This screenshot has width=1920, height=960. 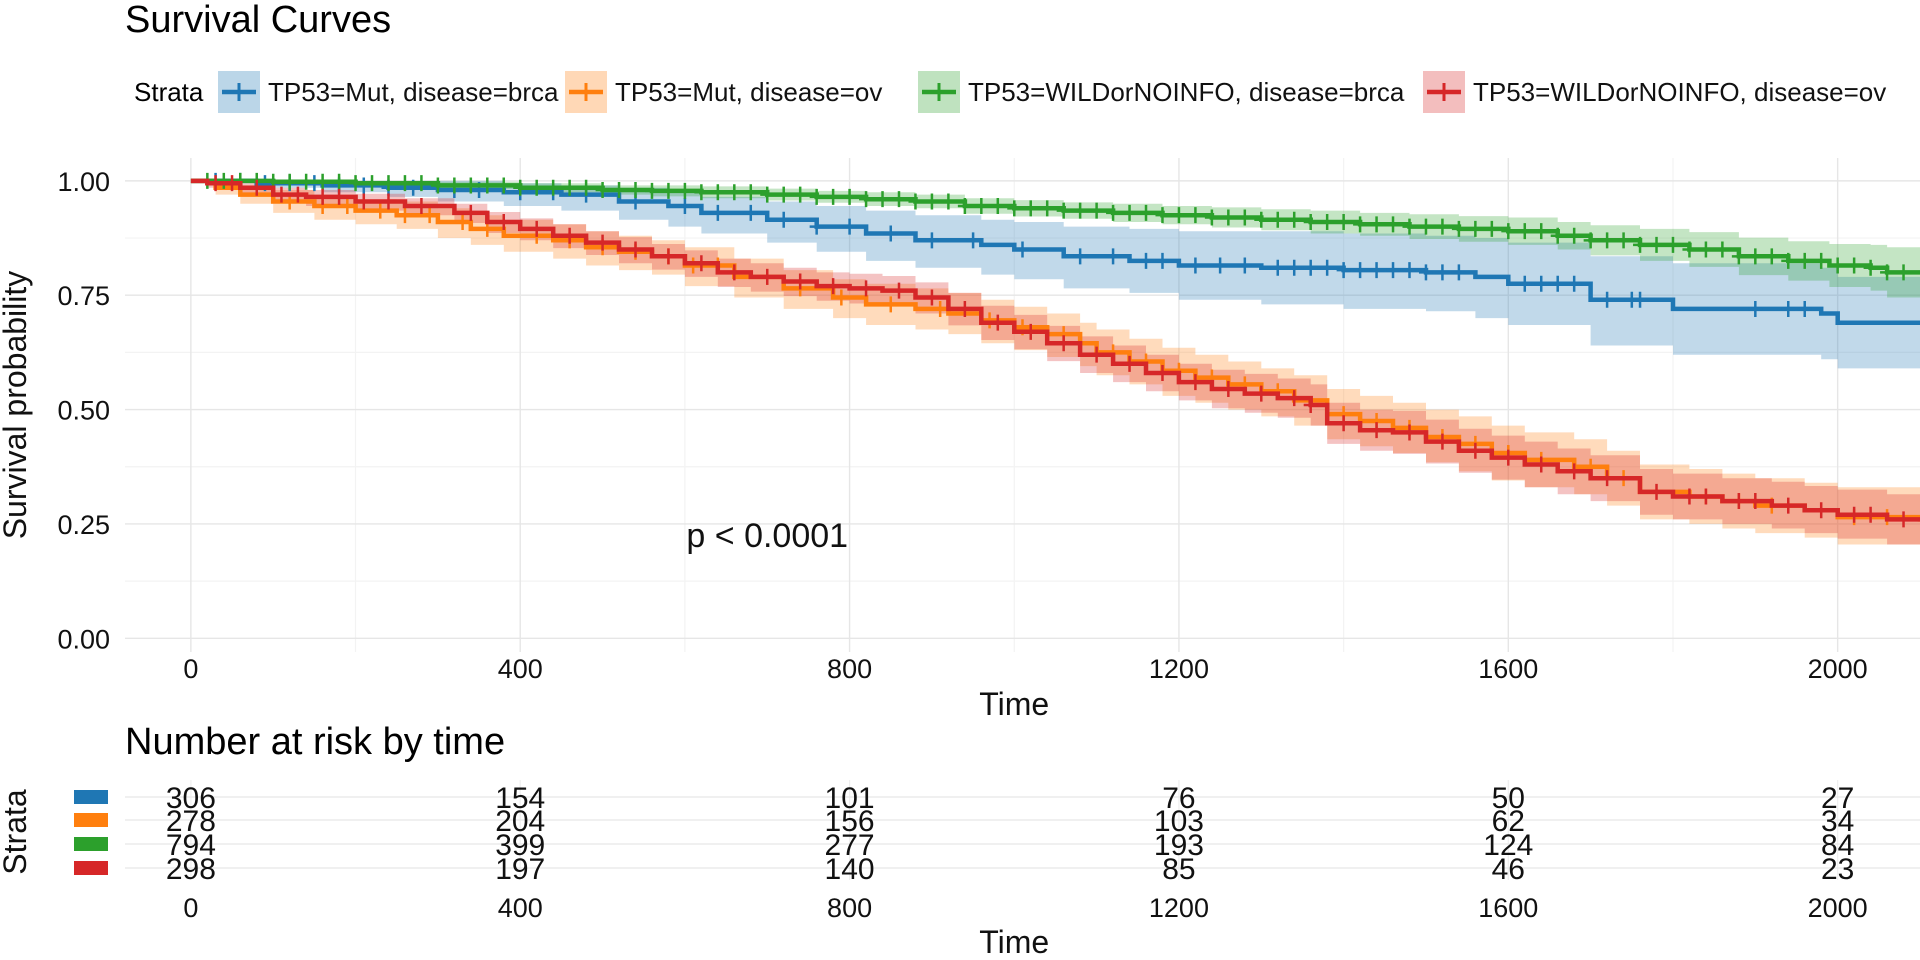 I want to click on y-tick-label: 1.00, so click(x=83, y=182).